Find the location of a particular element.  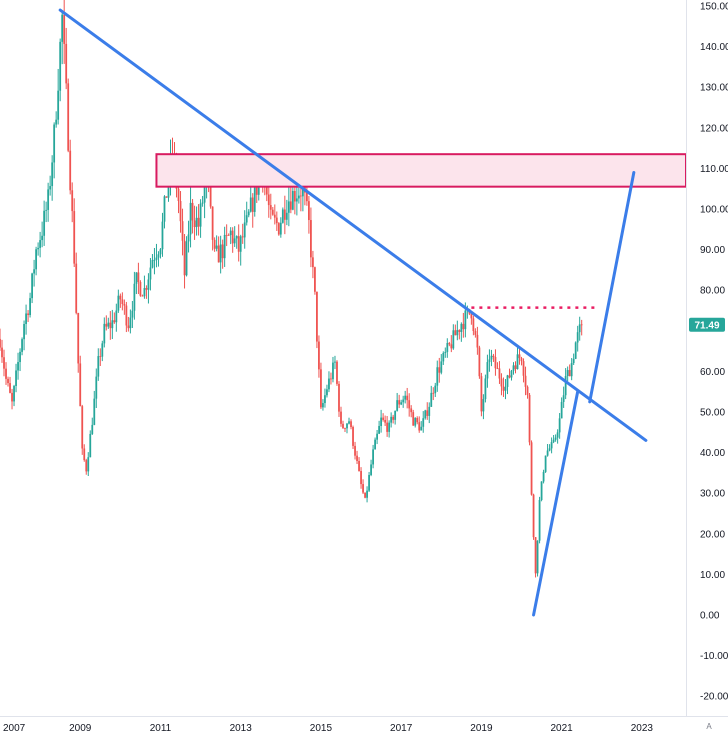

y-tick-label: 110.00 is located at coordinates (714, 169).